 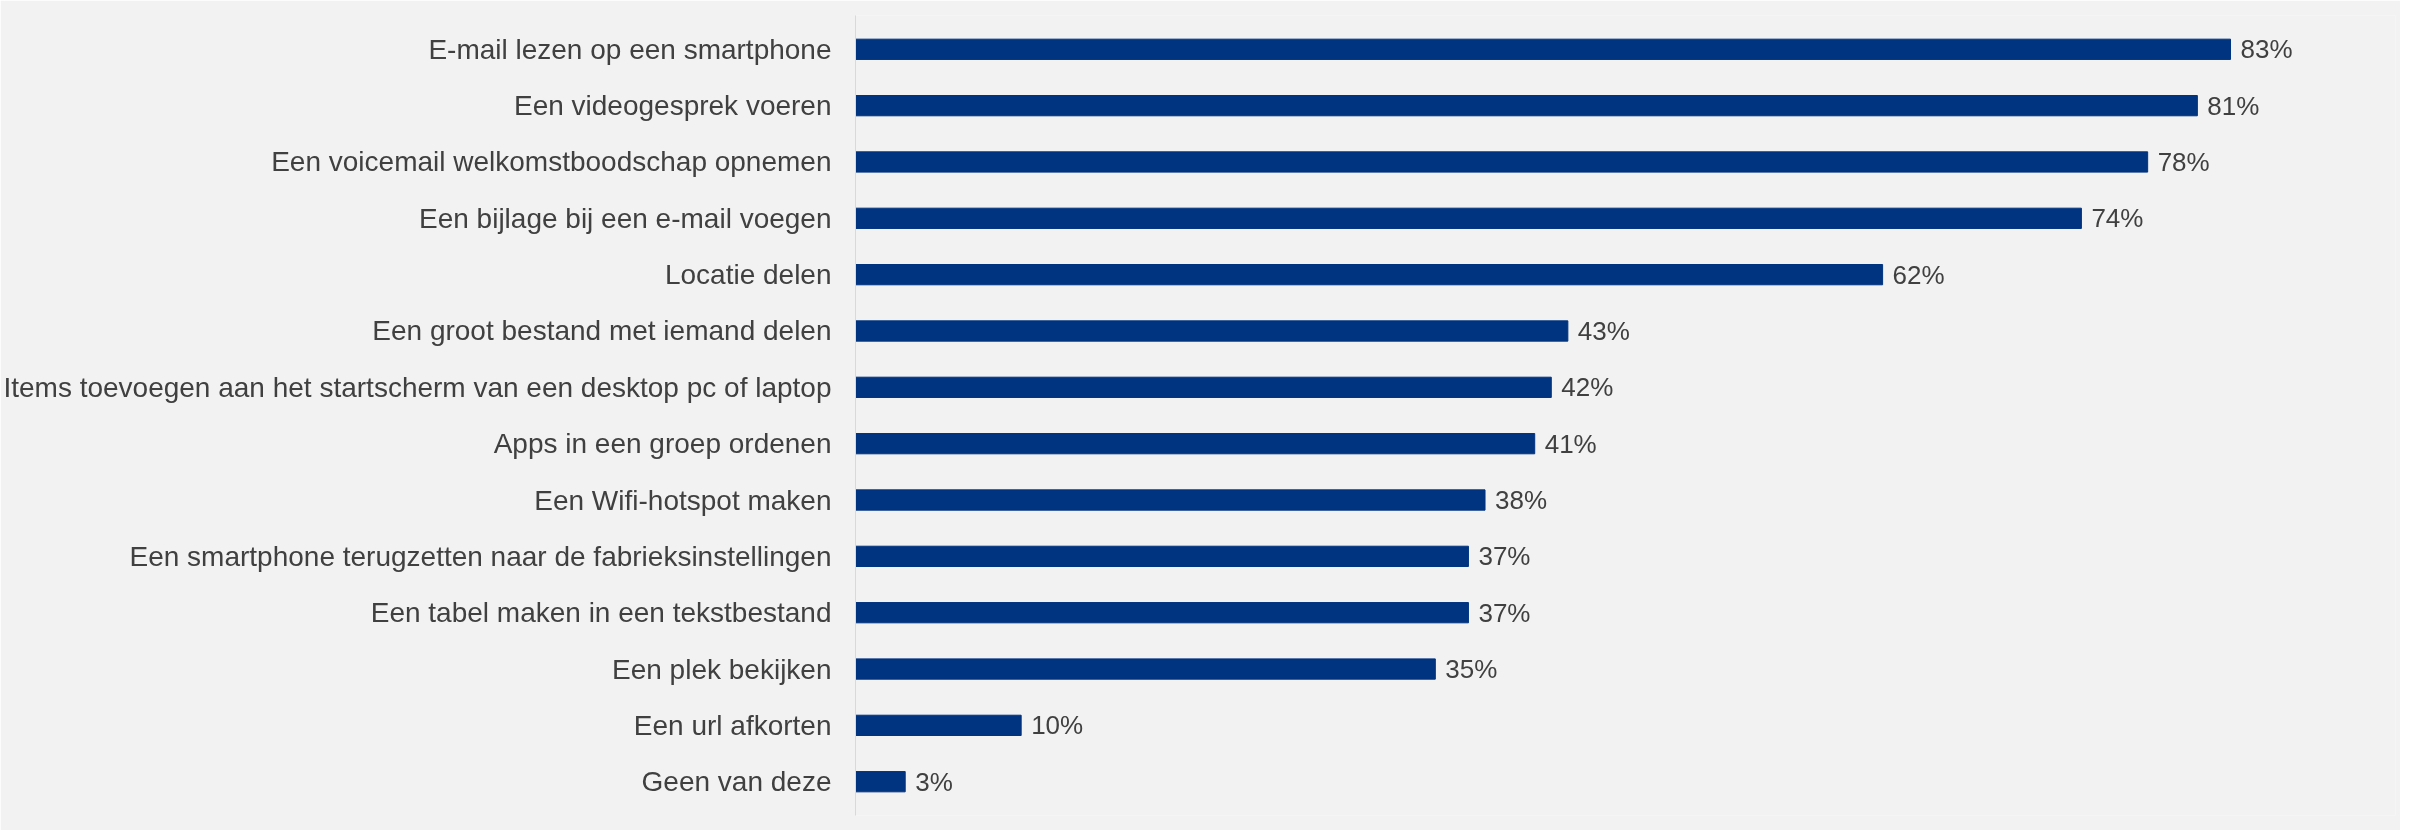 I want to click on data-label: 78%, so click(x=2183, y=161).